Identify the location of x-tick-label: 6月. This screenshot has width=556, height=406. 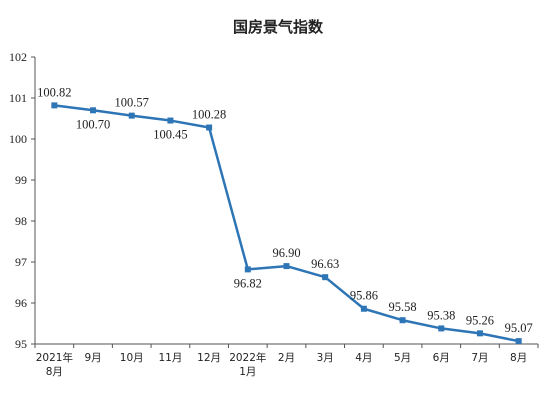
(441, 358).